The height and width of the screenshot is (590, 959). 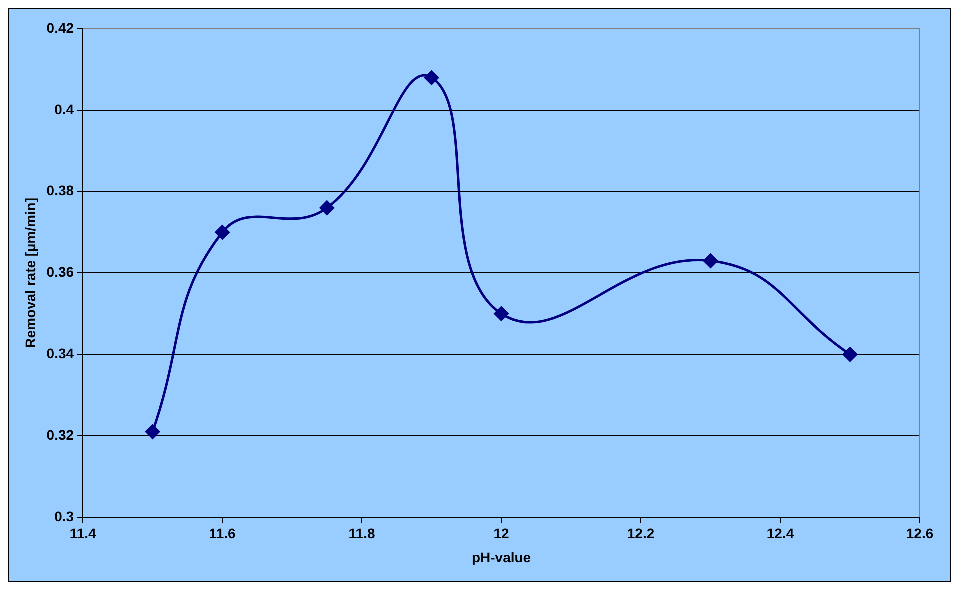 What do you see at coordinates (64, 109) in the screenshot?
I see `y-tick-label: 0.4` at bounding box center [64, 109].